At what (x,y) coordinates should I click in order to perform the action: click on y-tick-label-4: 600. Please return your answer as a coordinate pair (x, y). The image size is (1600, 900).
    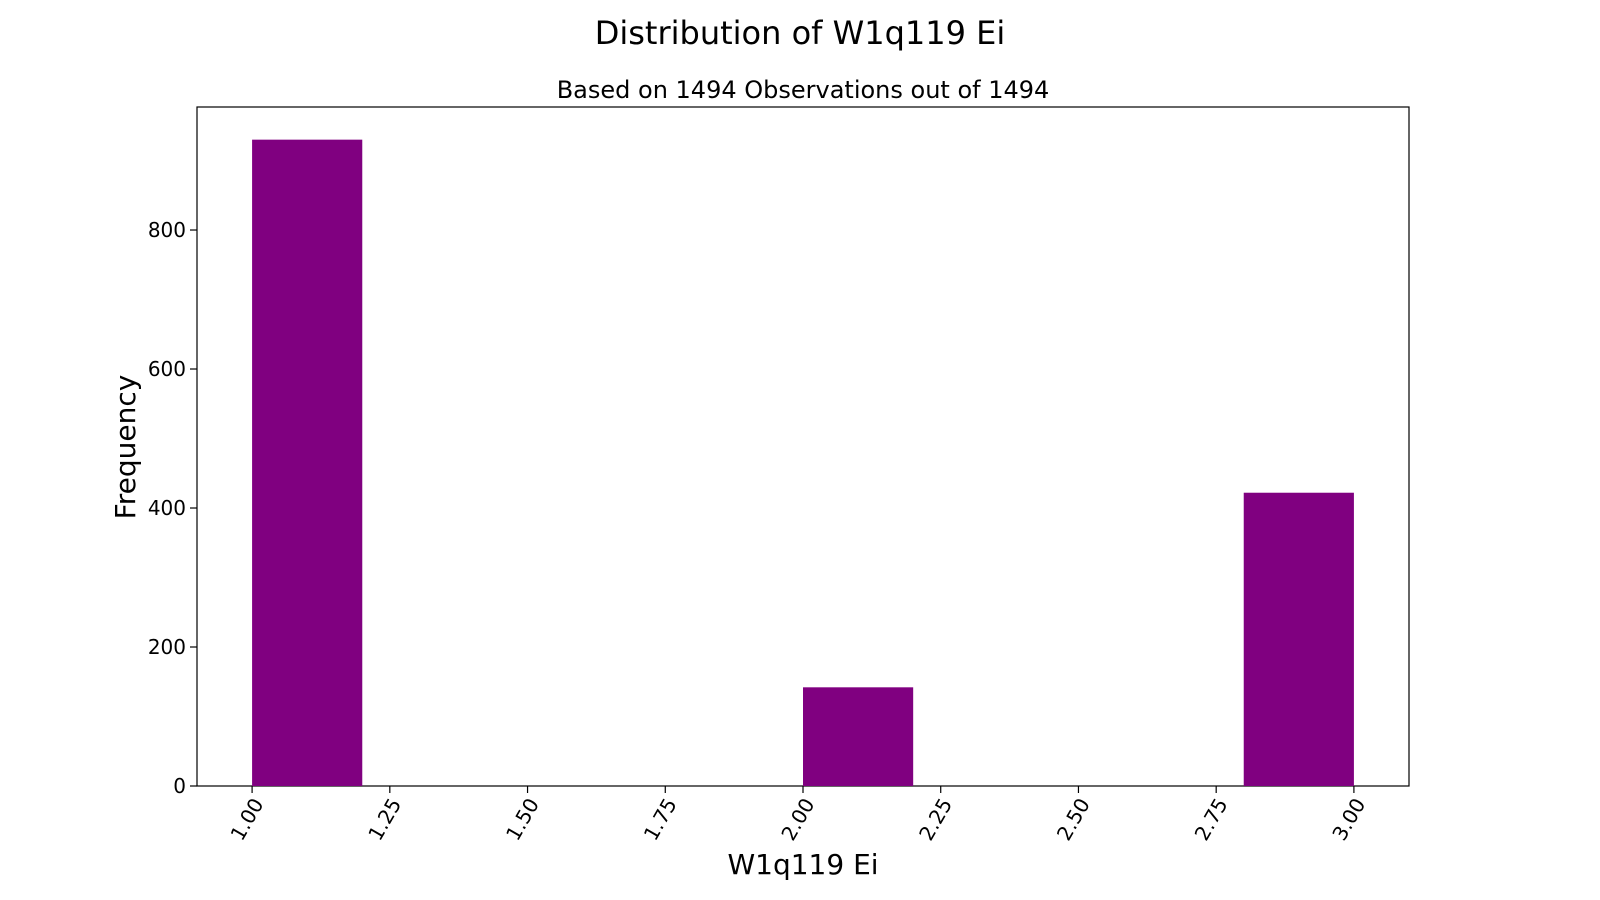
    Looking at the image, I should click on (167, 369).